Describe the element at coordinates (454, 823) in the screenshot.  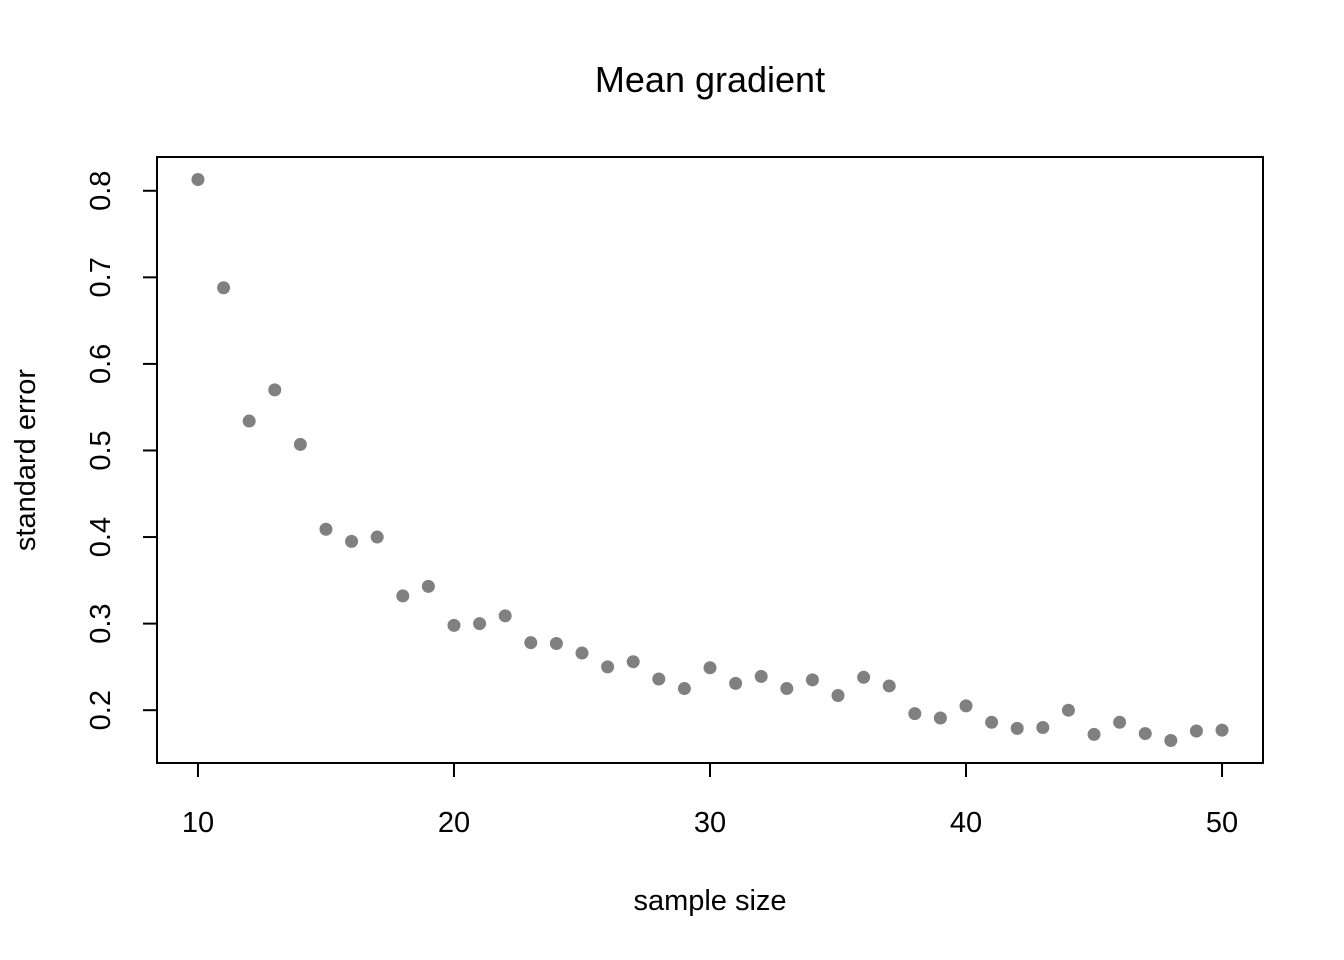
I see `x-tick-label: 20` at that location.